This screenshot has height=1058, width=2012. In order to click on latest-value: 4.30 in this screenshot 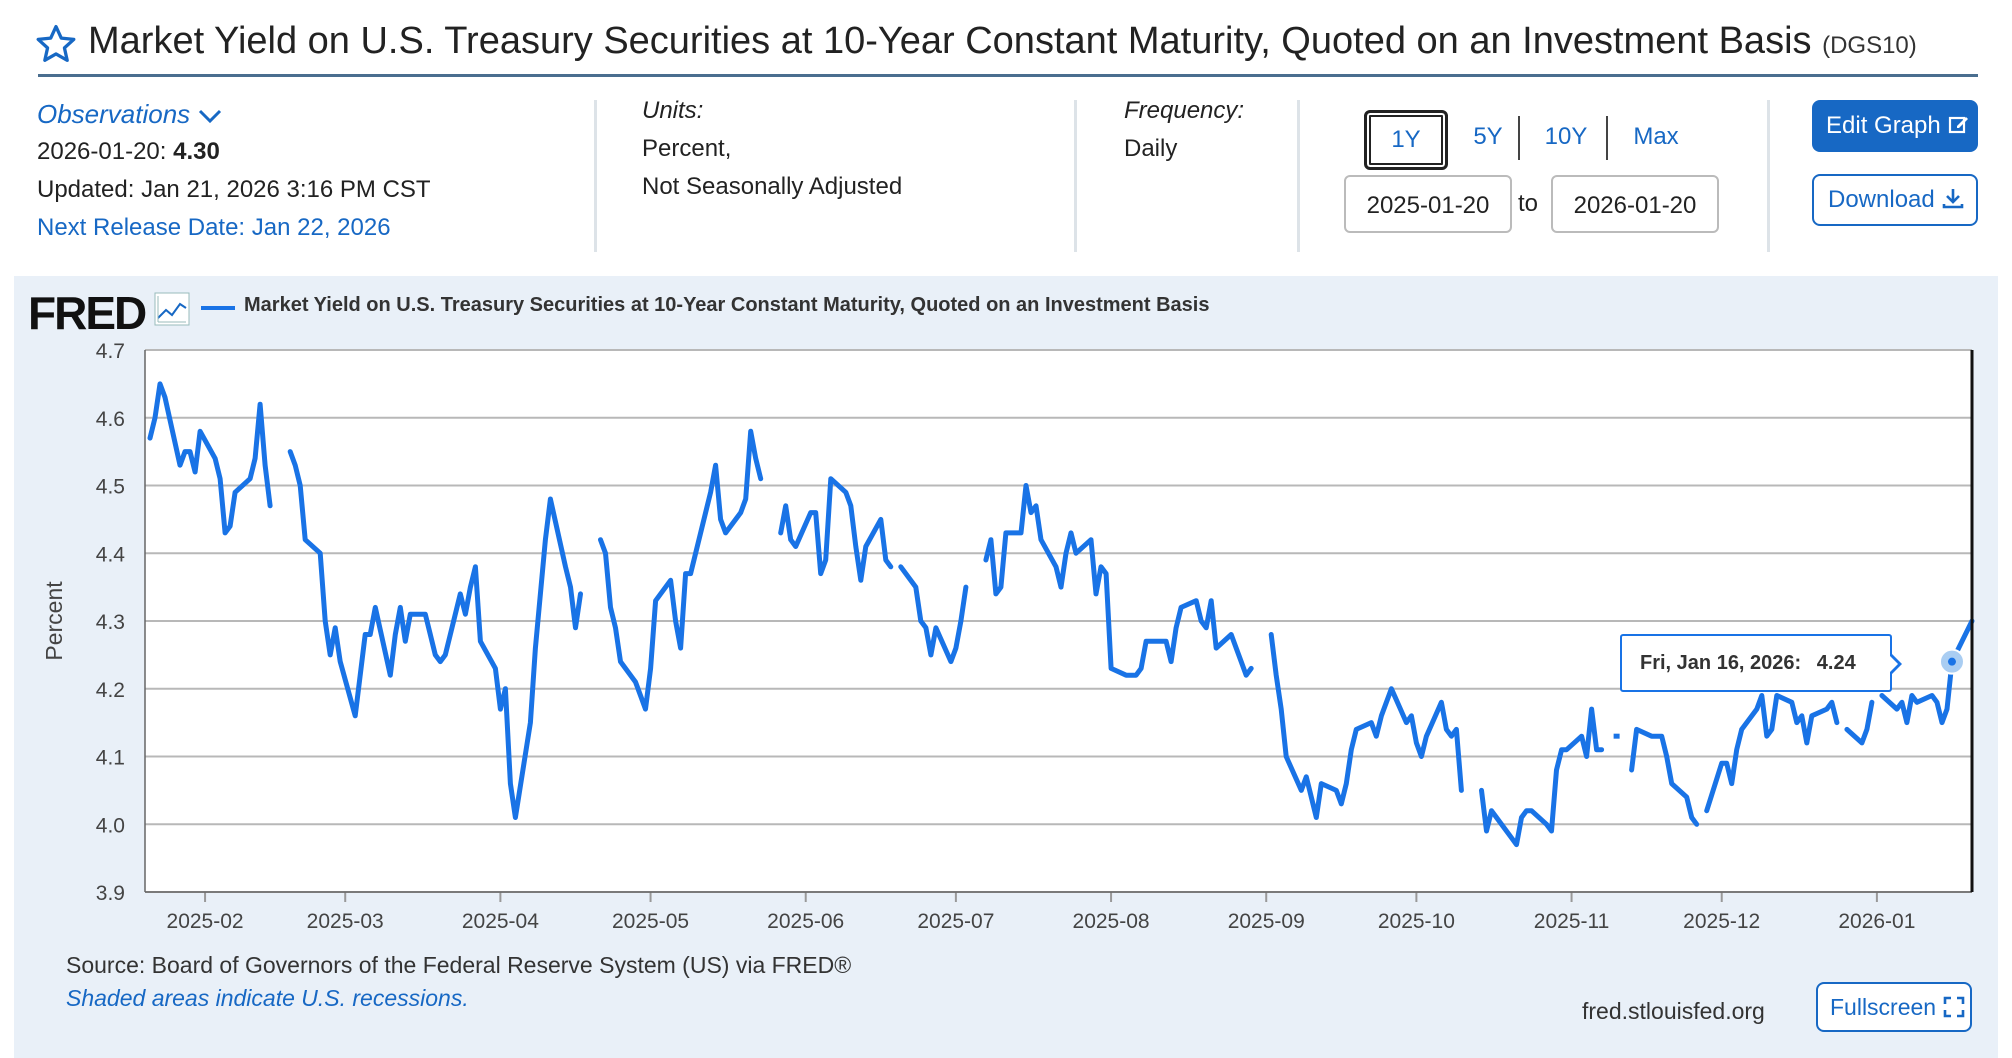, I will do `click(196, 151)`.